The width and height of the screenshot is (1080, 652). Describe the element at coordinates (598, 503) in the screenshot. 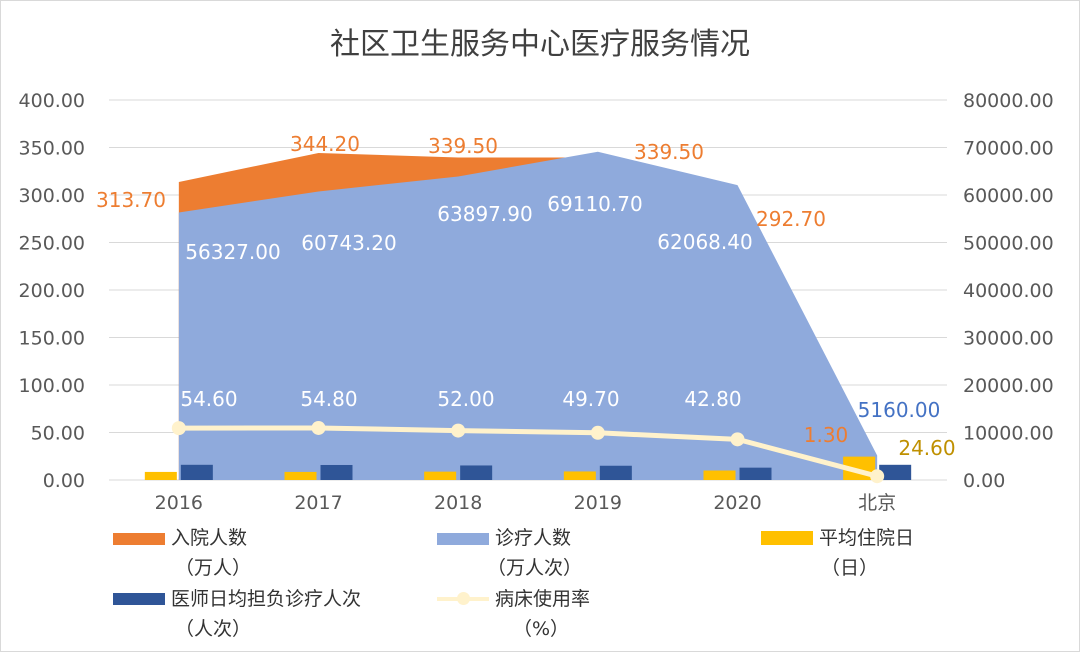

I see `x-tick-label: 2019` at that location.